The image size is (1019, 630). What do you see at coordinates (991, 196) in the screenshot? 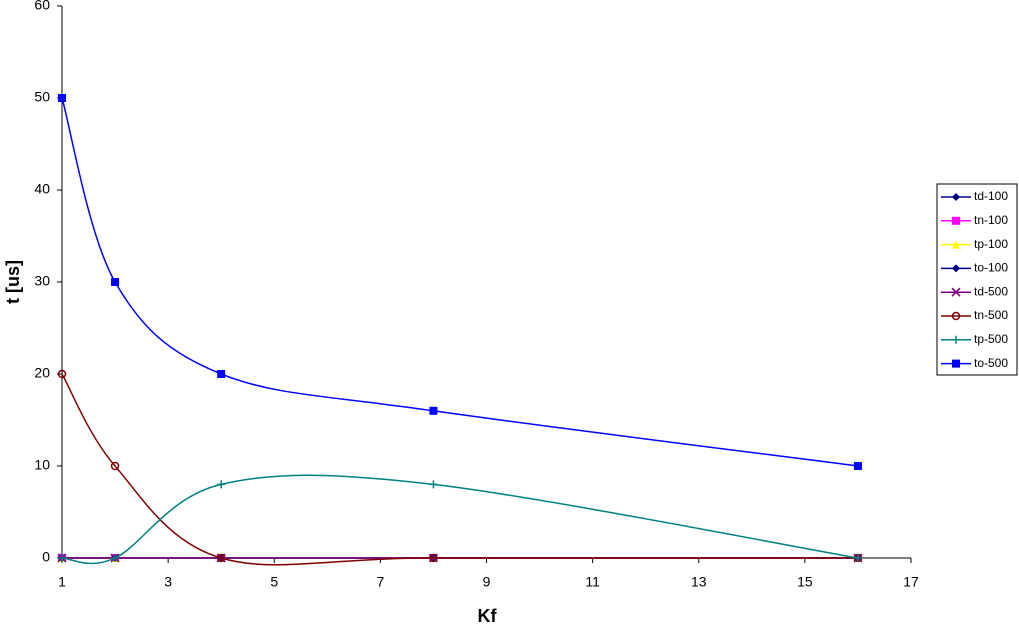
I see `legend-label: td-100` at bounding box center [991, 196].